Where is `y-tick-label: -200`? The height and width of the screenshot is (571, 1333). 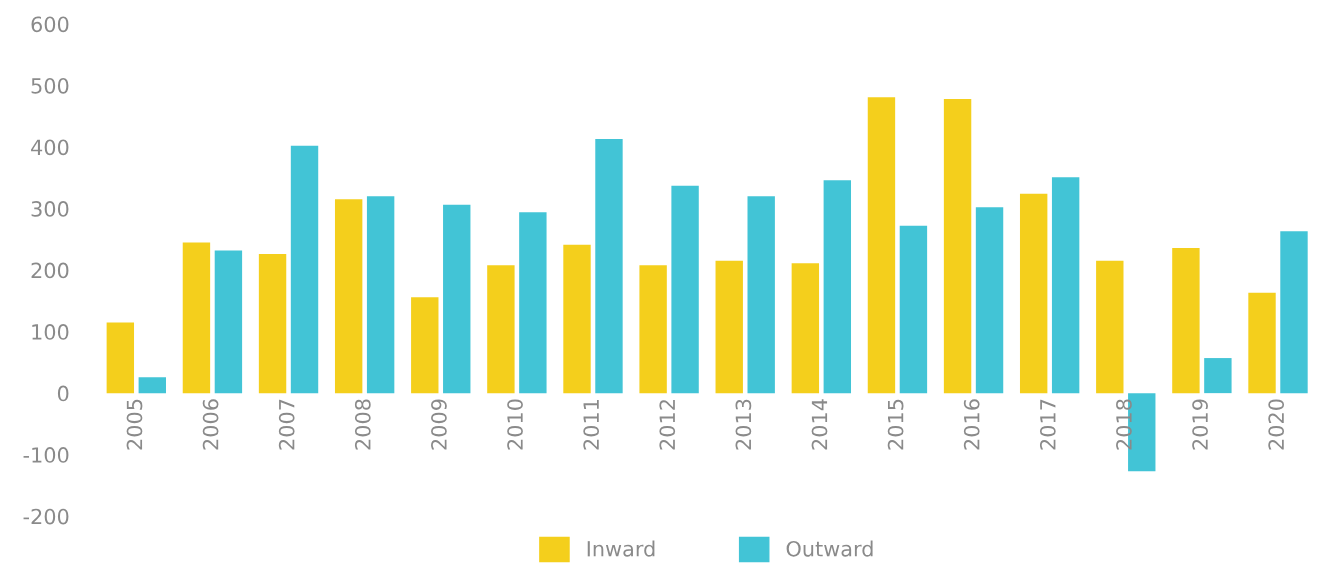 y-tick-label: -200 is located at coordinates (46, 516).